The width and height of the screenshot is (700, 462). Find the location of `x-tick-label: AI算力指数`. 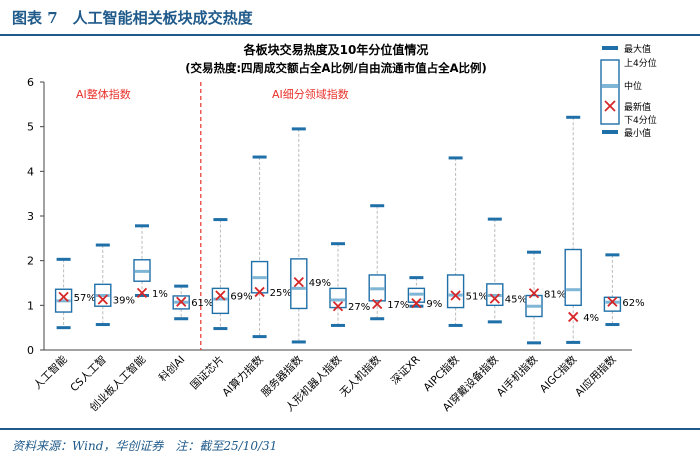

x-tick-label: AI算力指数 is located at coordinates (243, 376).